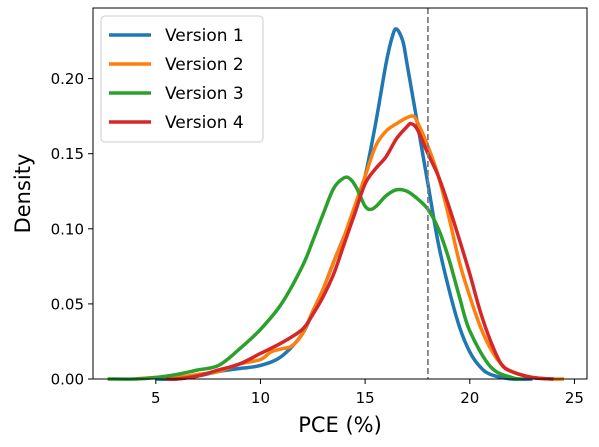 Image resolution: width=599 pixels, height=447 pixels. What do you see at coordinates (176, 79) in the screenshot?
I see `legend-entries: Version 1 Version 2 Version 3 Version 4` at bounding box center [176, 79].